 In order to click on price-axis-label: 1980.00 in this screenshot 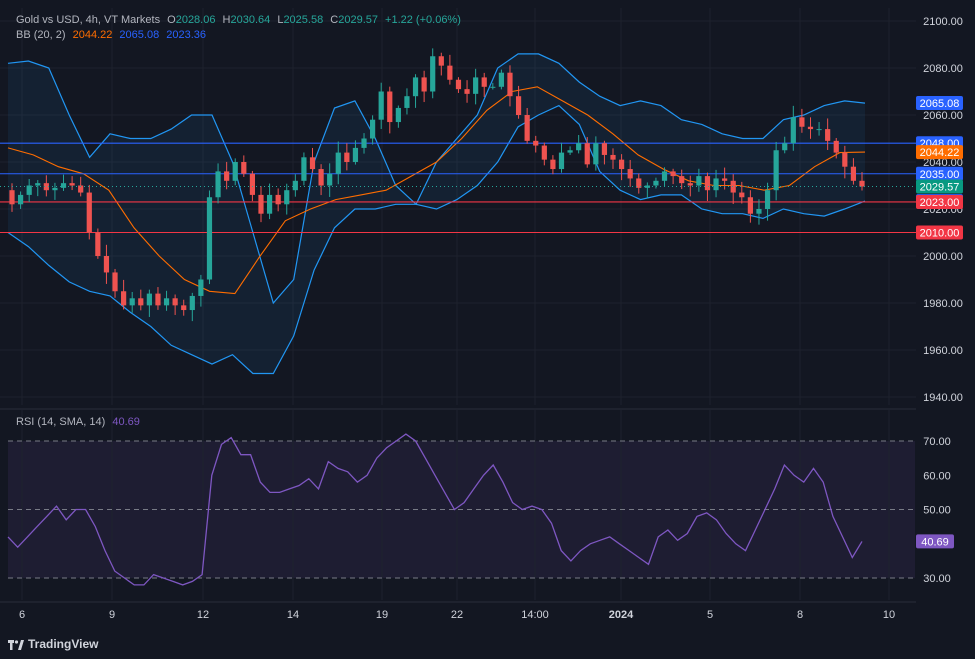, I will do `click(943, 304)`.